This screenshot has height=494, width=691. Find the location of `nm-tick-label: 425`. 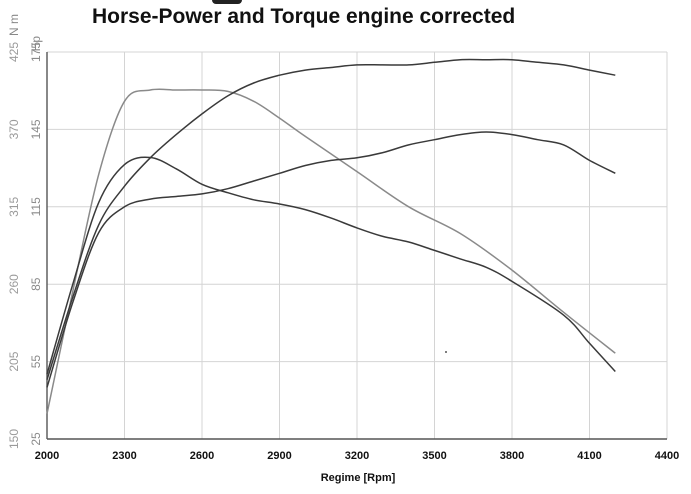

nm-tick-label: 425 is located at coordinates (14, 52).